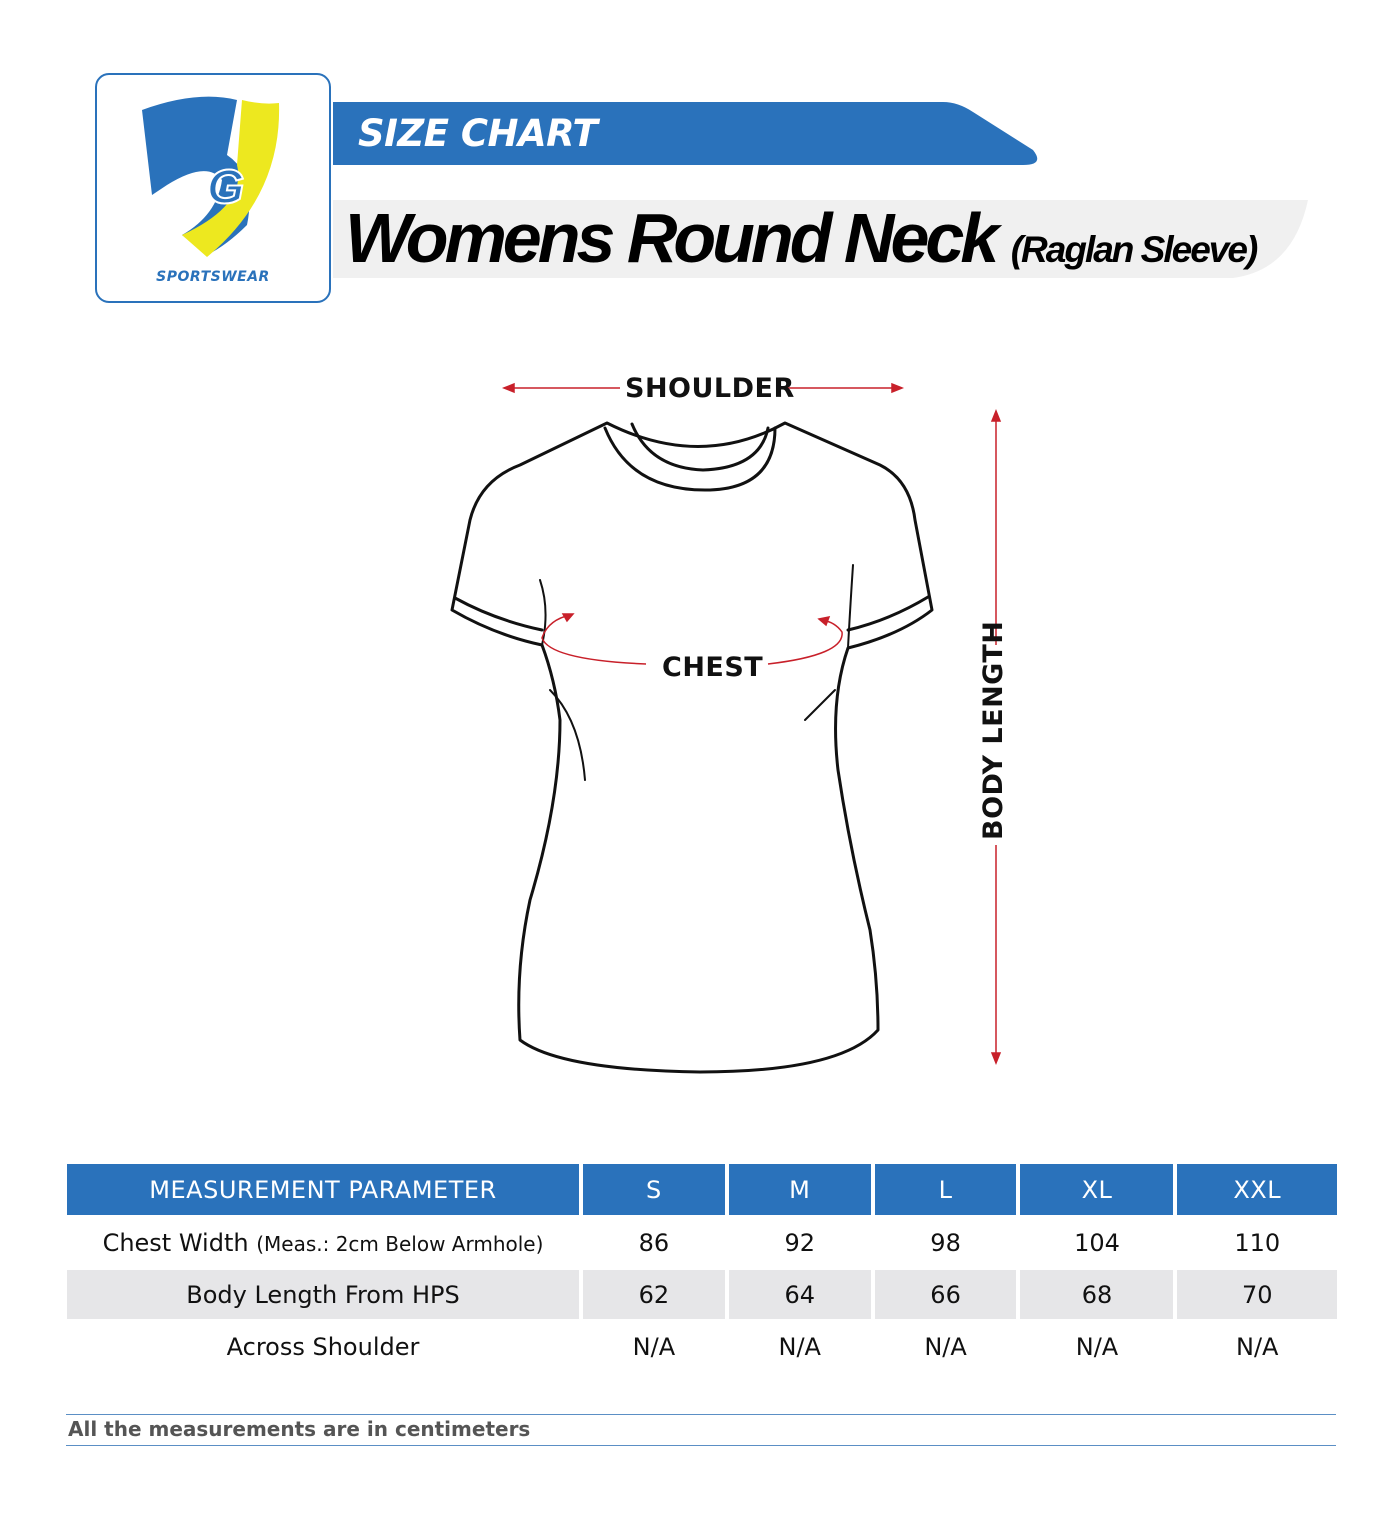 The height and width of the screenshot is (1520, 1400). What do you see at coordinates (1134, 249) in the screenshot?
I see `product-subtitle: (Raglan Sleeve)` at bounding box center [1134, 249].